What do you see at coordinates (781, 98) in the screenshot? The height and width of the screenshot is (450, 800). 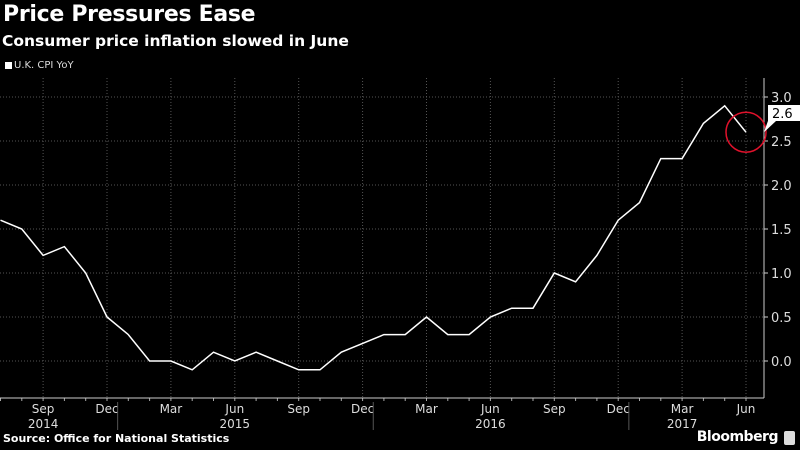 I see `y-tick-label: 3.0` at bounding box center [781, 98].